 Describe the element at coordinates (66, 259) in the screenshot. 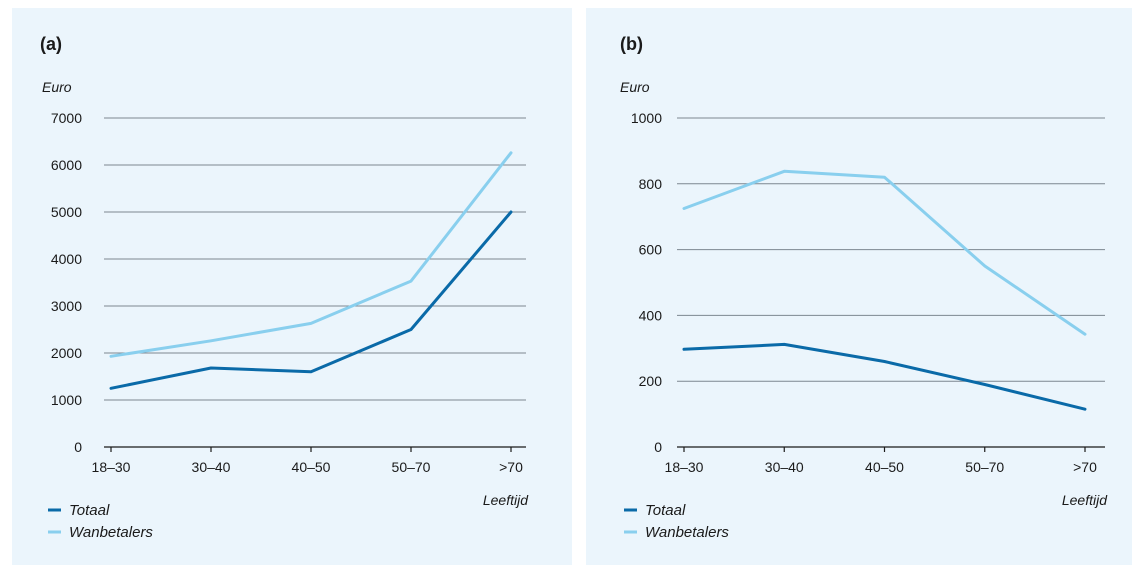

I see `y-tick-label: 4000` at that location.